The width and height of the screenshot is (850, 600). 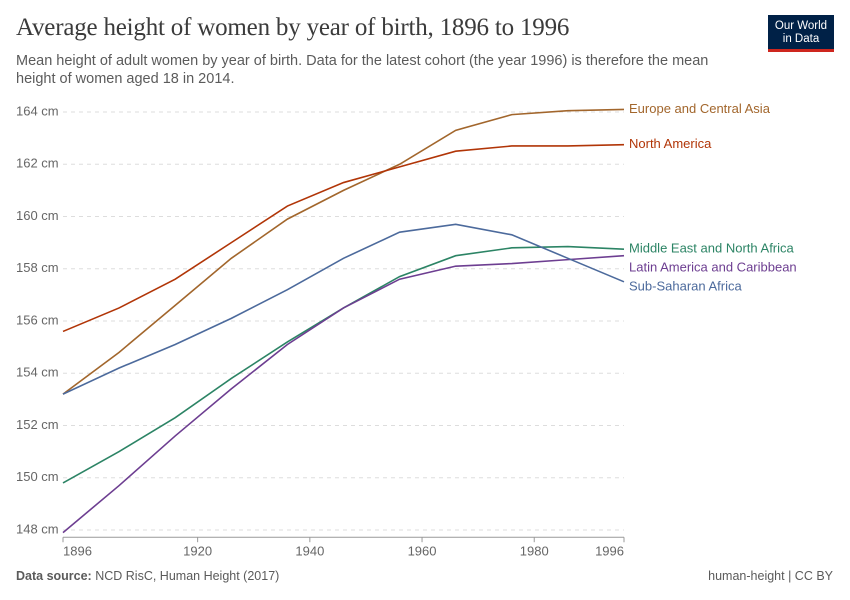 I want to click on source-text: NCD RisC, Human Height (2017), so click(x=187, y=576).